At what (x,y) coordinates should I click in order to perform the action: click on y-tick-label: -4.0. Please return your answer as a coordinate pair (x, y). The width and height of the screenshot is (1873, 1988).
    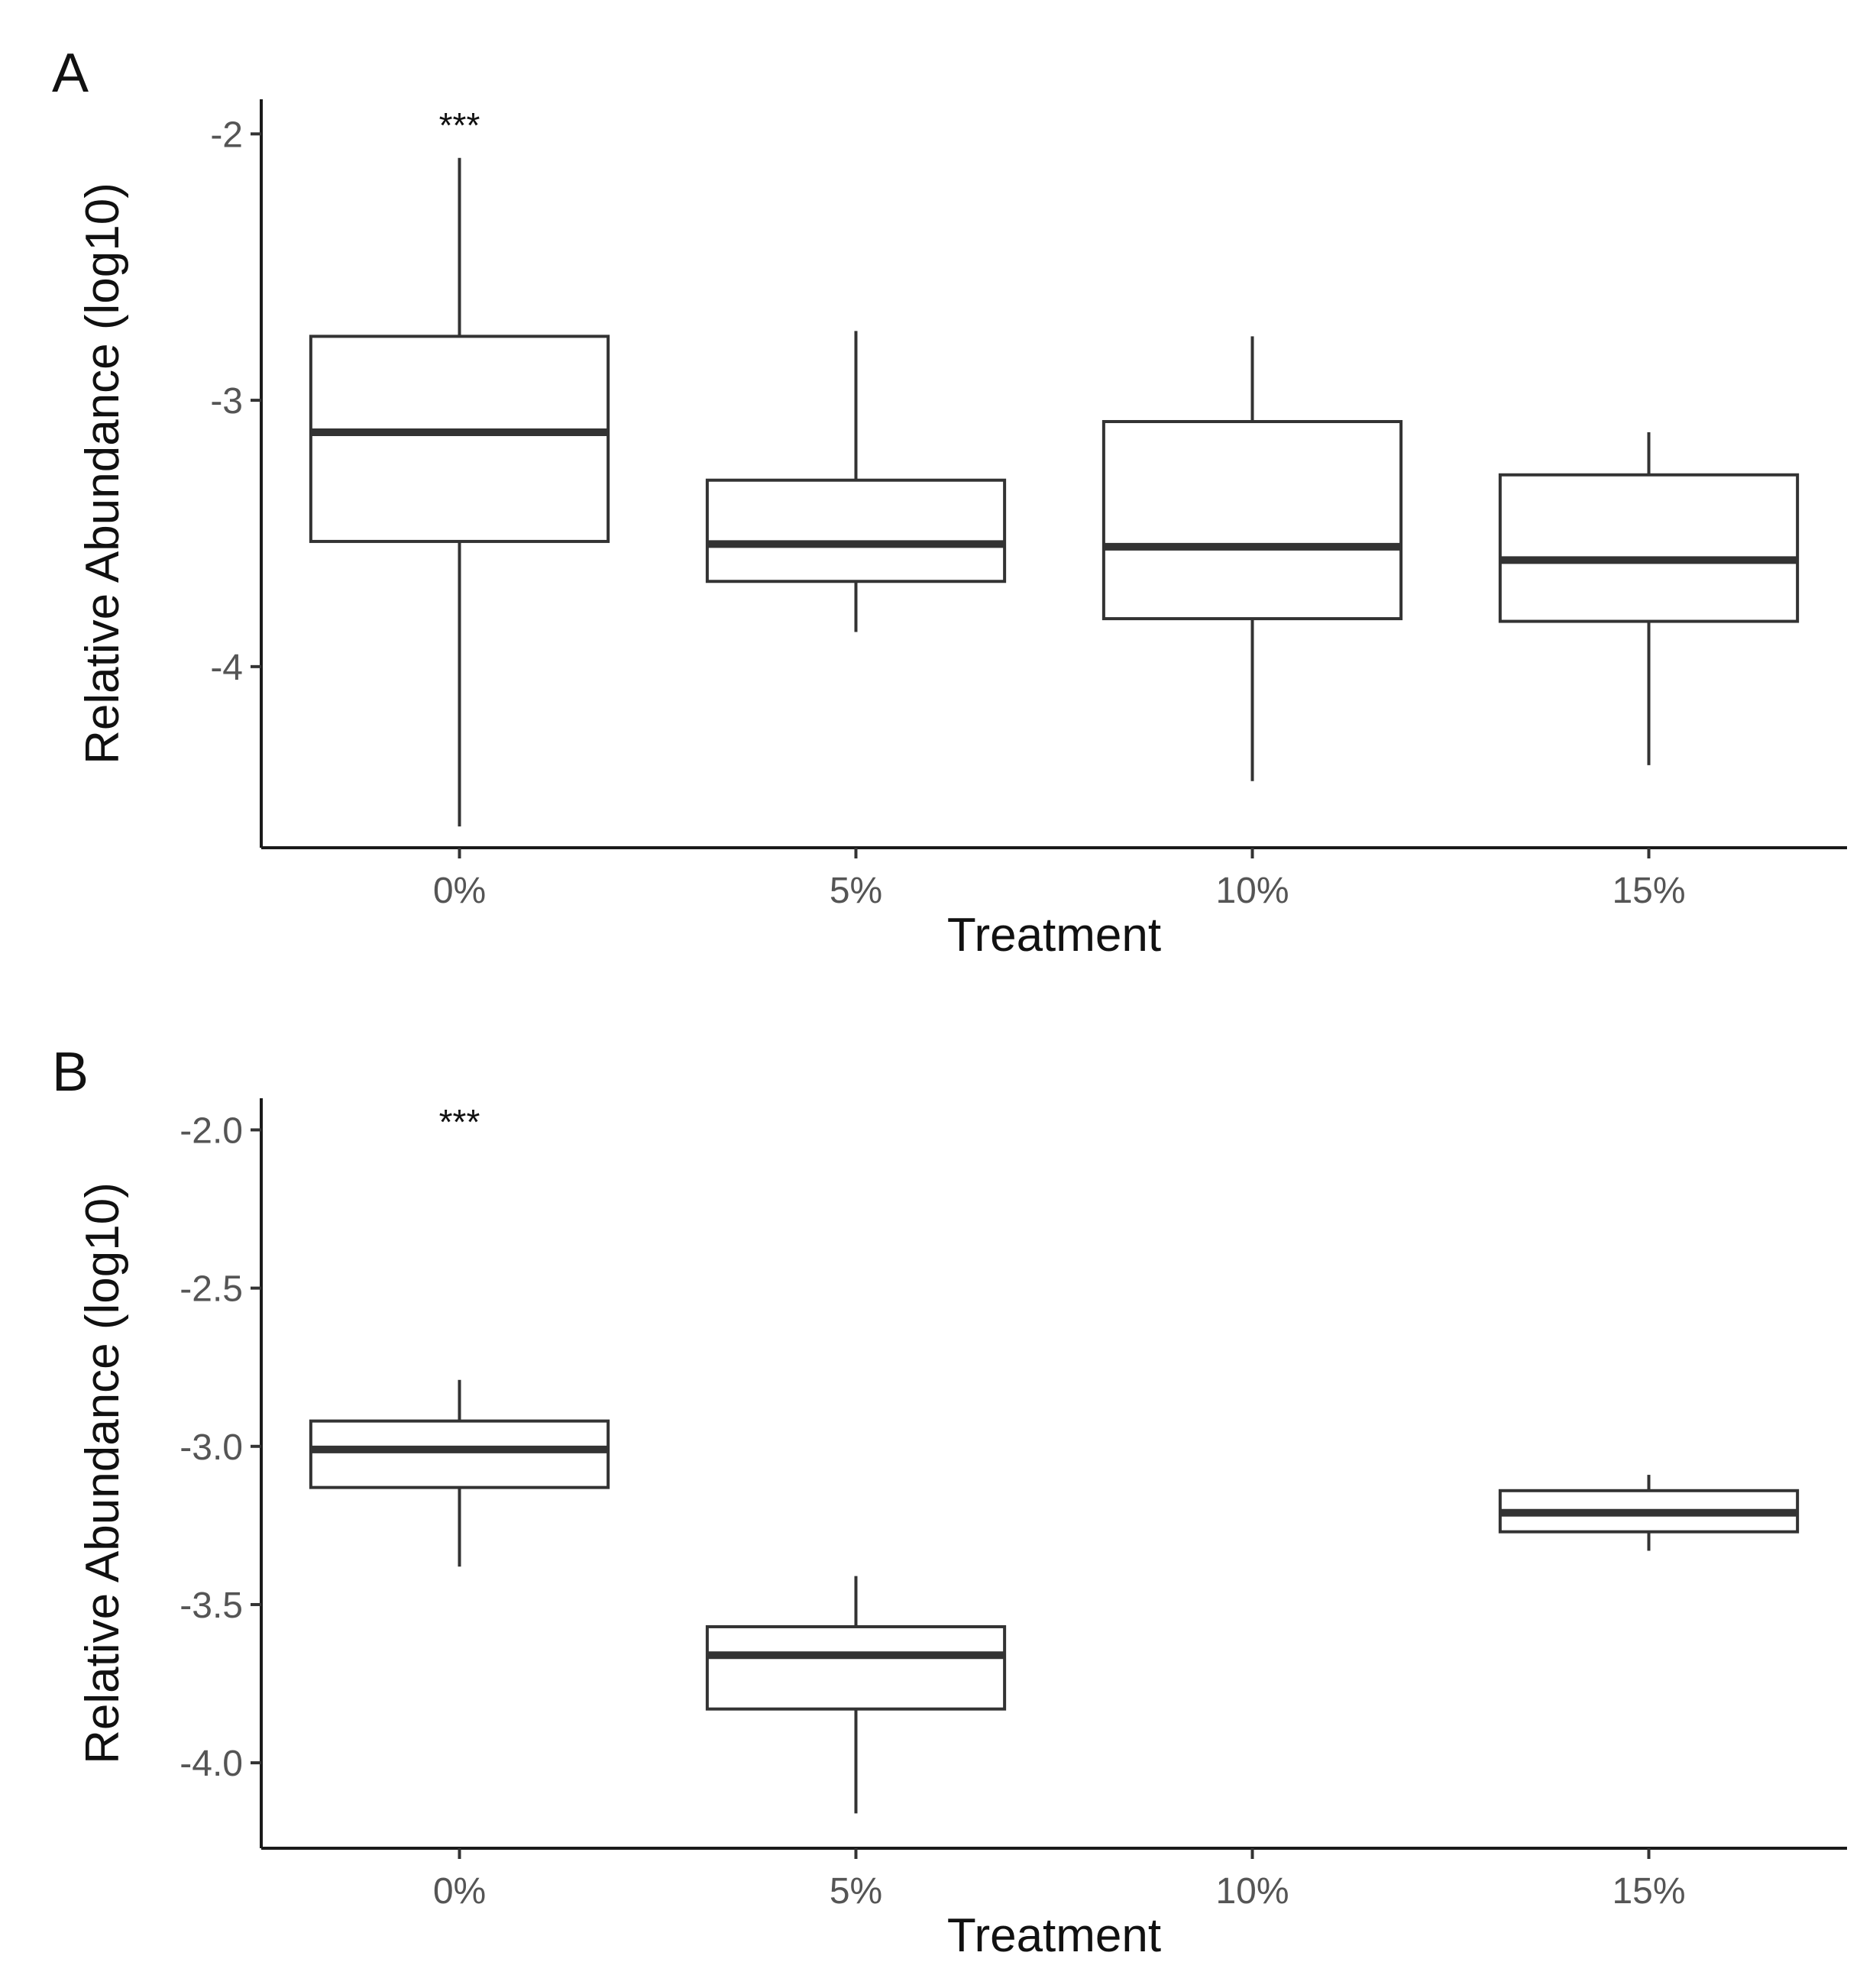
    Looking at the image, I should click on (211, 1764).